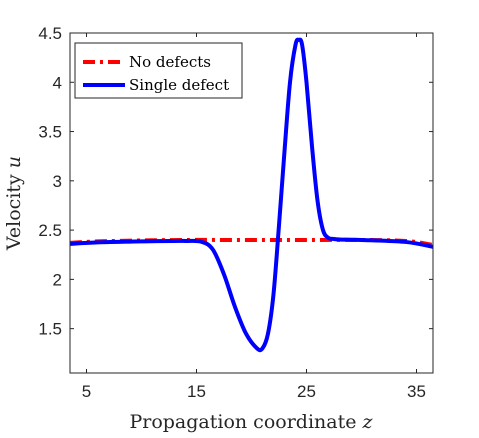 The height and width of the screenshot is (438, 479). I want to click on x-axis-label: Propagation coordinate z, so click(251, 422).